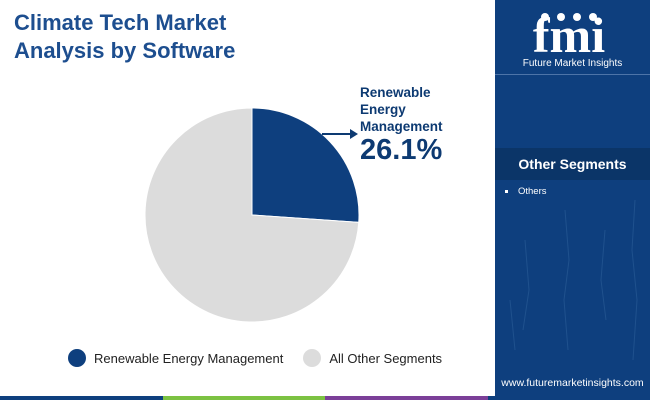  What do you see at coordinates (572, 63) in the screenshot?
I see `logo-subtitle: Future Market Insights` at bounding box center [572, 63].